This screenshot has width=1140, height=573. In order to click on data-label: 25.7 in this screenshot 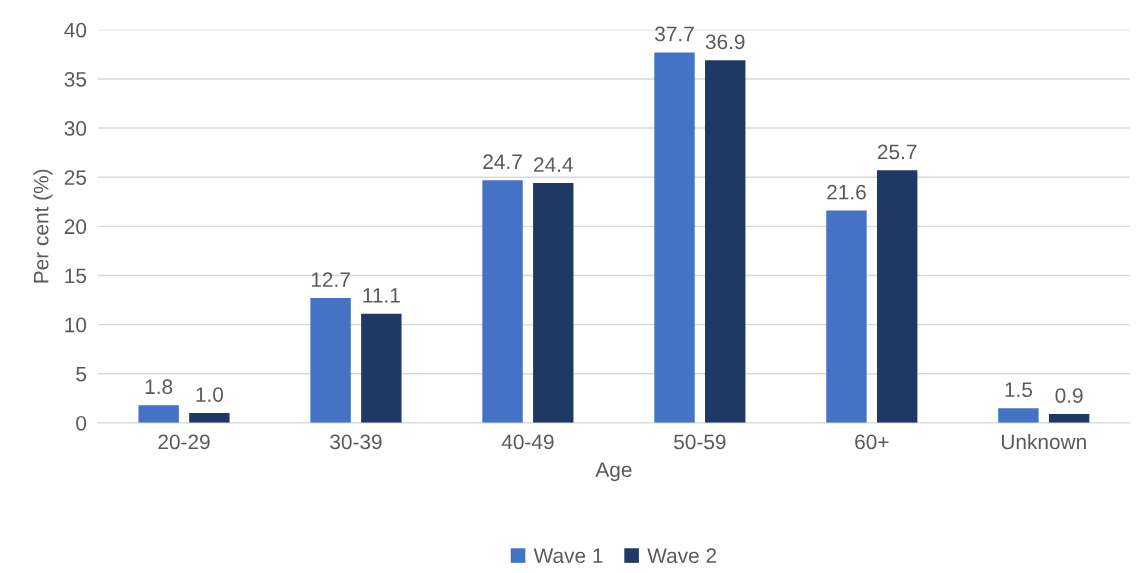, I will do `click(897, 152)`.